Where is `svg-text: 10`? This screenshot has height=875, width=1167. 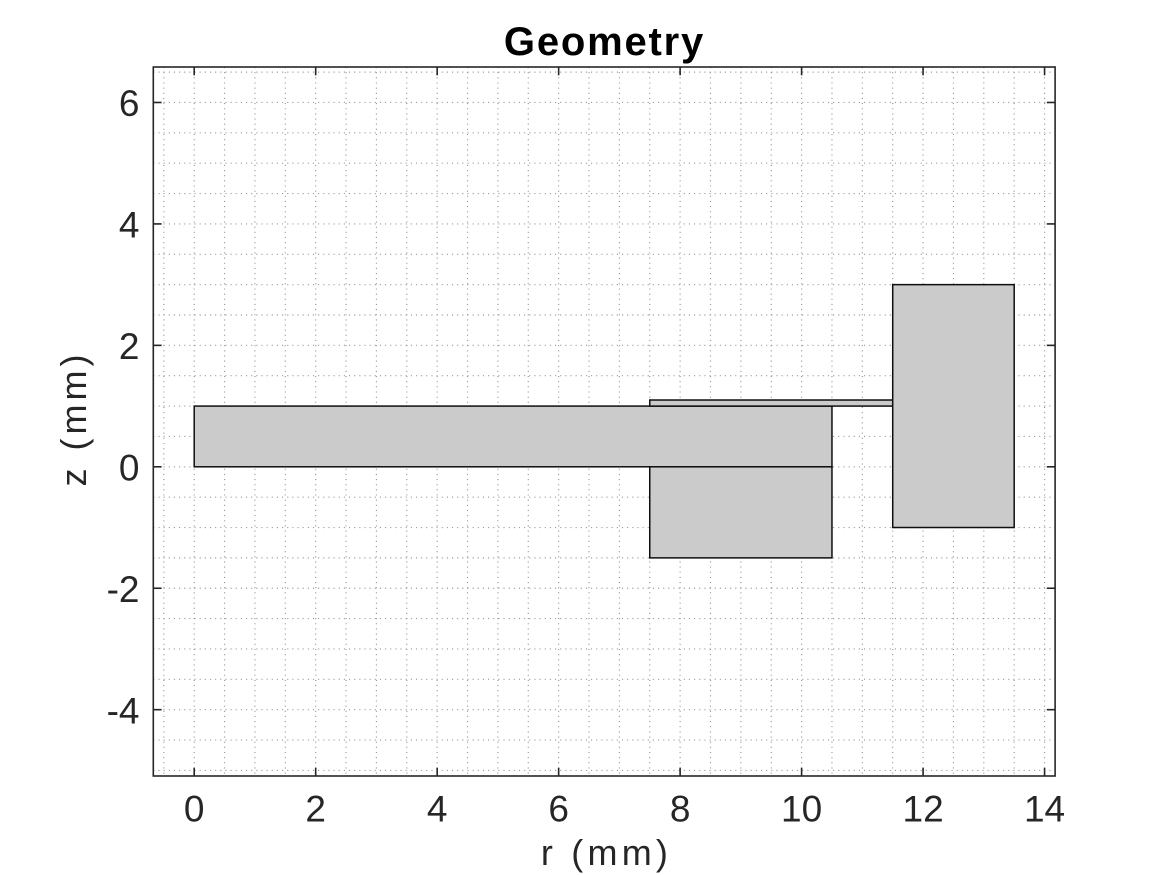
svg-text: 10 is located at coordinates (801, 809).